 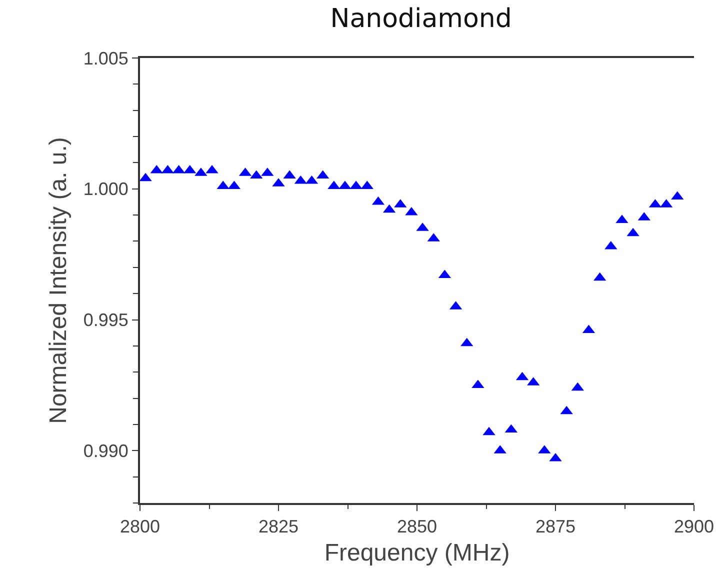 I want to click on x-tick-label: 2850, so click(x=417, y=526).